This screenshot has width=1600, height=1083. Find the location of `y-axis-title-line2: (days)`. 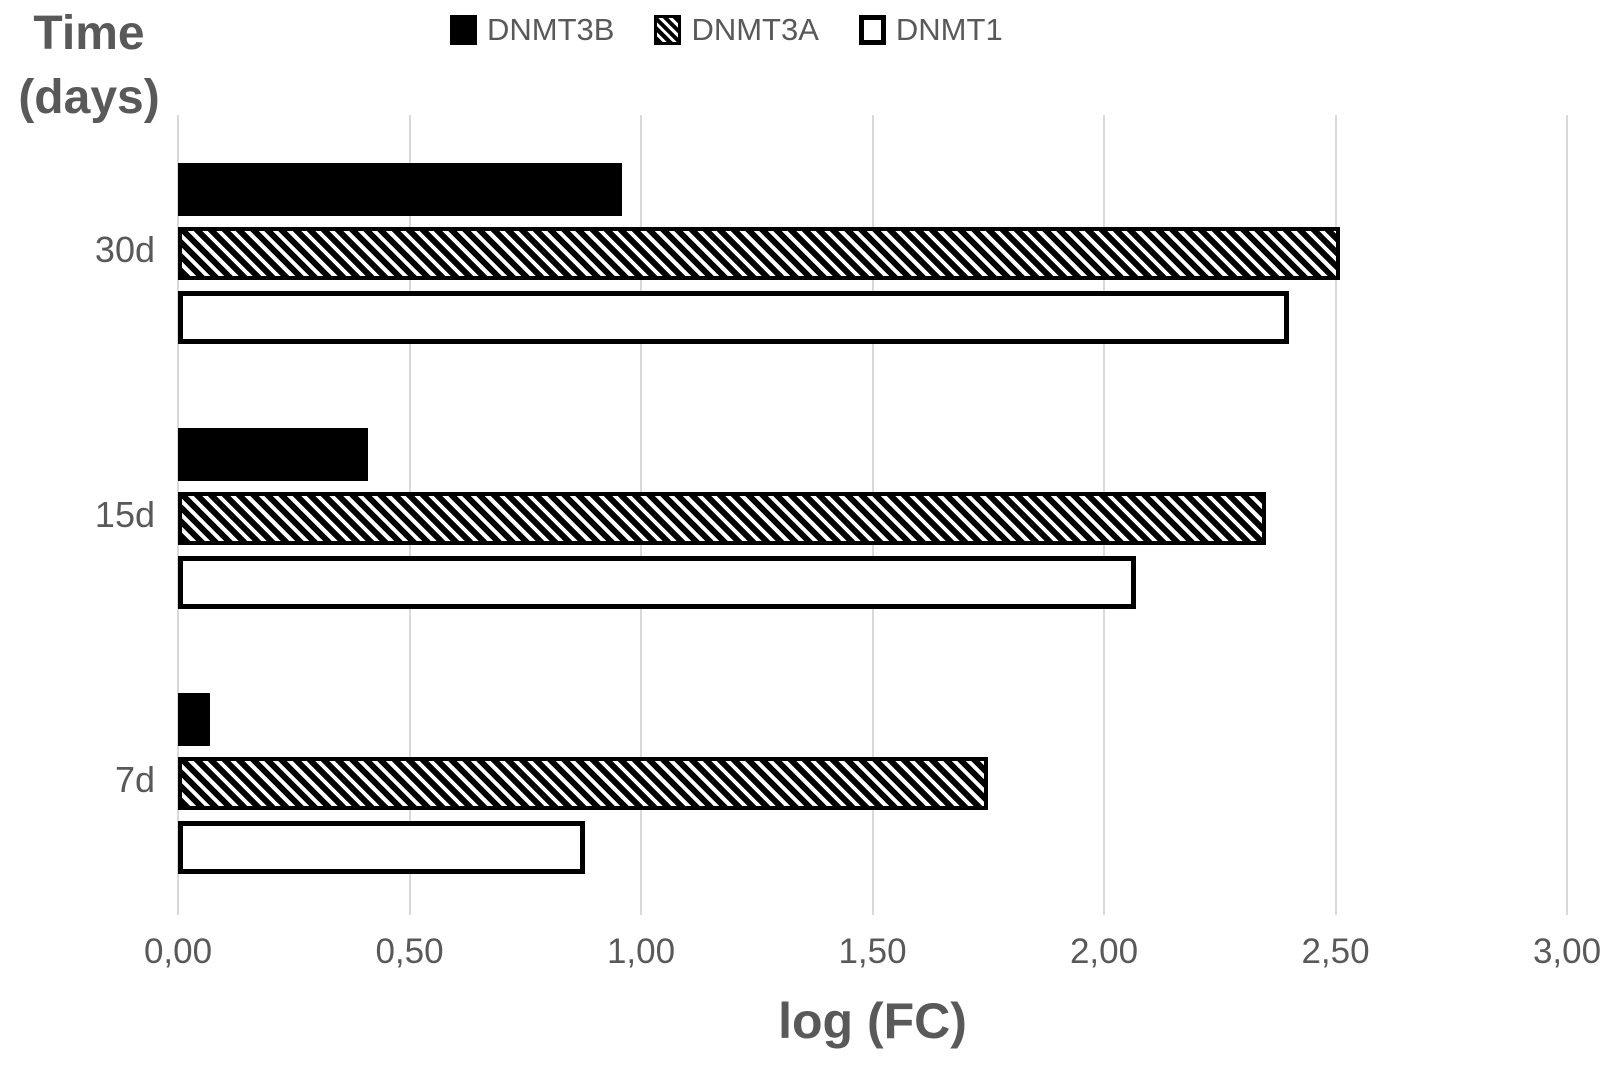

y-axis-title-line2: (days) is located at coordinates (89, 97).